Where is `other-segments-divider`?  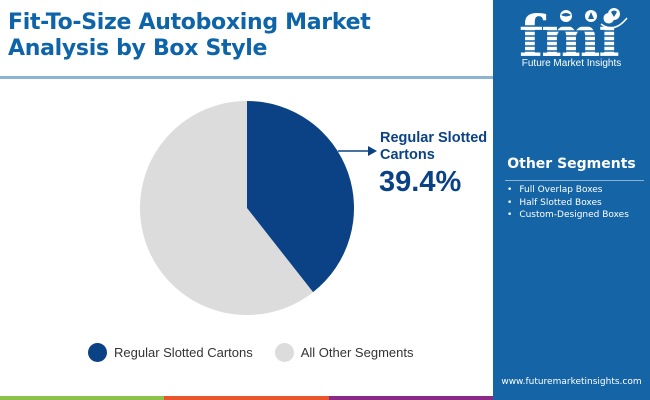
other-segments-divider is located at coordinates (574, 180).